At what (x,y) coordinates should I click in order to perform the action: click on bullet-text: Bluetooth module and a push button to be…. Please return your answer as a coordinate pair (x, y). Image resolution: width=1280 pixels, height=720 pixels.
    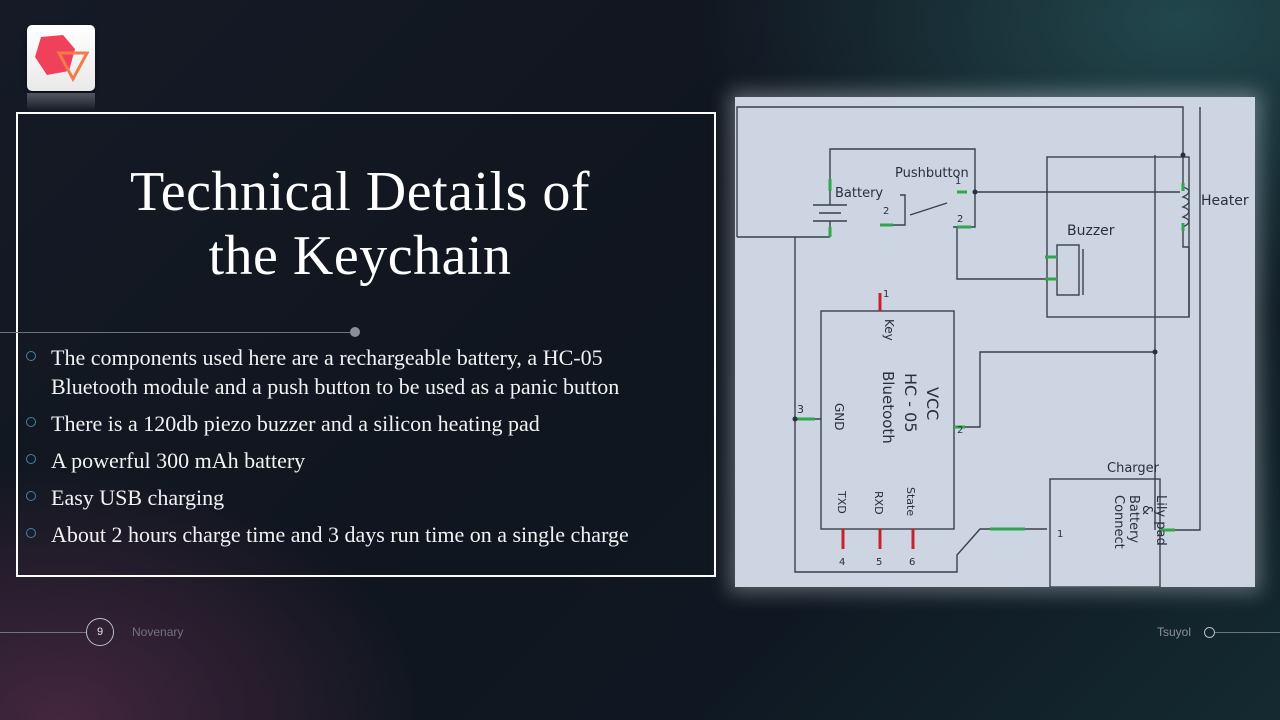
    Looking at the image, I should click on (335, 386).